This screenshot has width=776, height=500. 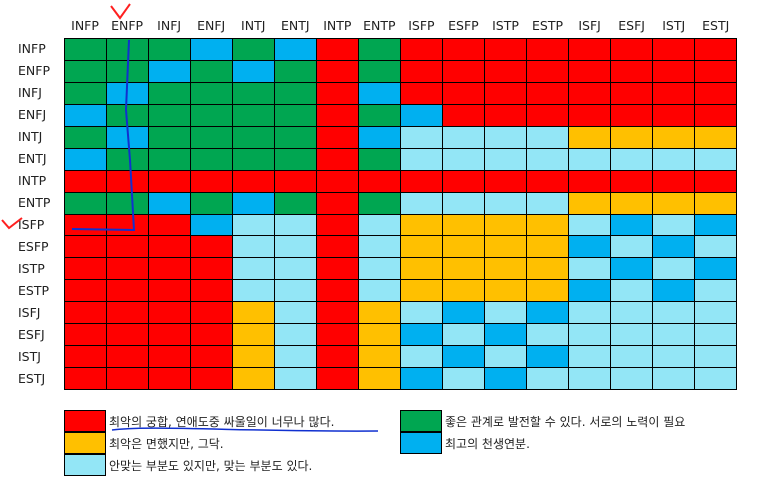 What do you see at coordinates (715, 93) in the screenshot?
I see `cell-infj-estj` at bounding box center [715, 93].